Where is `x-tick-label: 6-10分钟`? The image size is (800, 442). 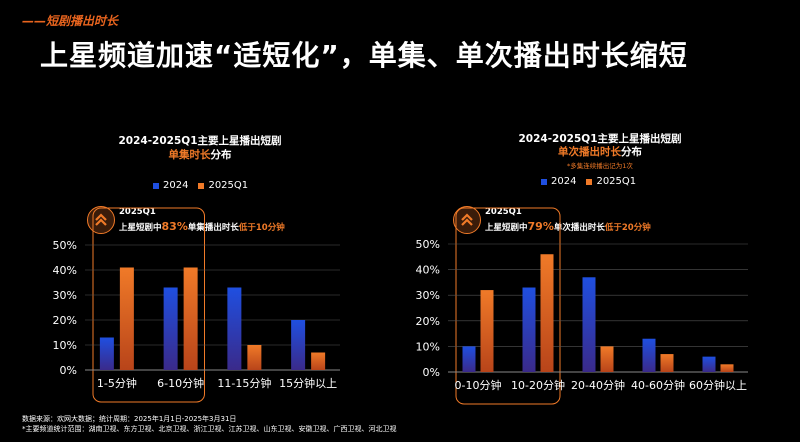 x-tick-label: 6-10分钟 is located at coordinates (180, 383).